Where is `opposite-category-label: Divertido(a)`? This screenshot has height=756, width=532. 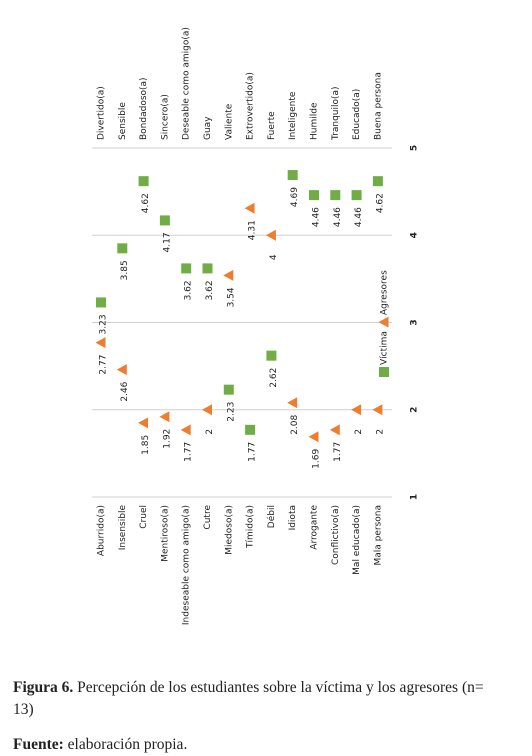
opposite-category-label: Divertido(a) is located at coordinates (102, 113).